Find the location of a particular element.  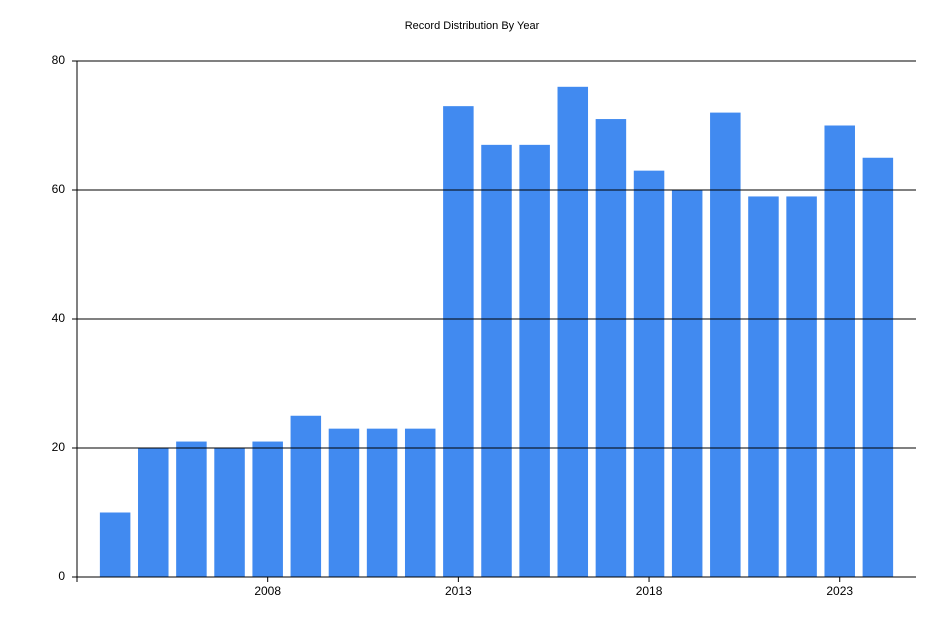

y-tick-label: 80 is located at coordinates (59, 60).